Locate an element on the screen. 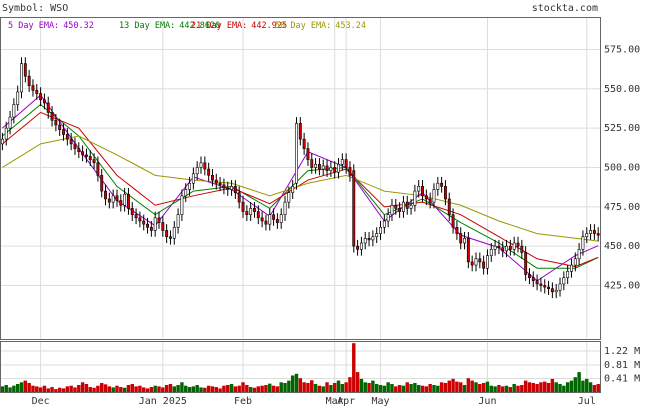  y-tick-label: 525.00 is located at coordinates (622, 128).